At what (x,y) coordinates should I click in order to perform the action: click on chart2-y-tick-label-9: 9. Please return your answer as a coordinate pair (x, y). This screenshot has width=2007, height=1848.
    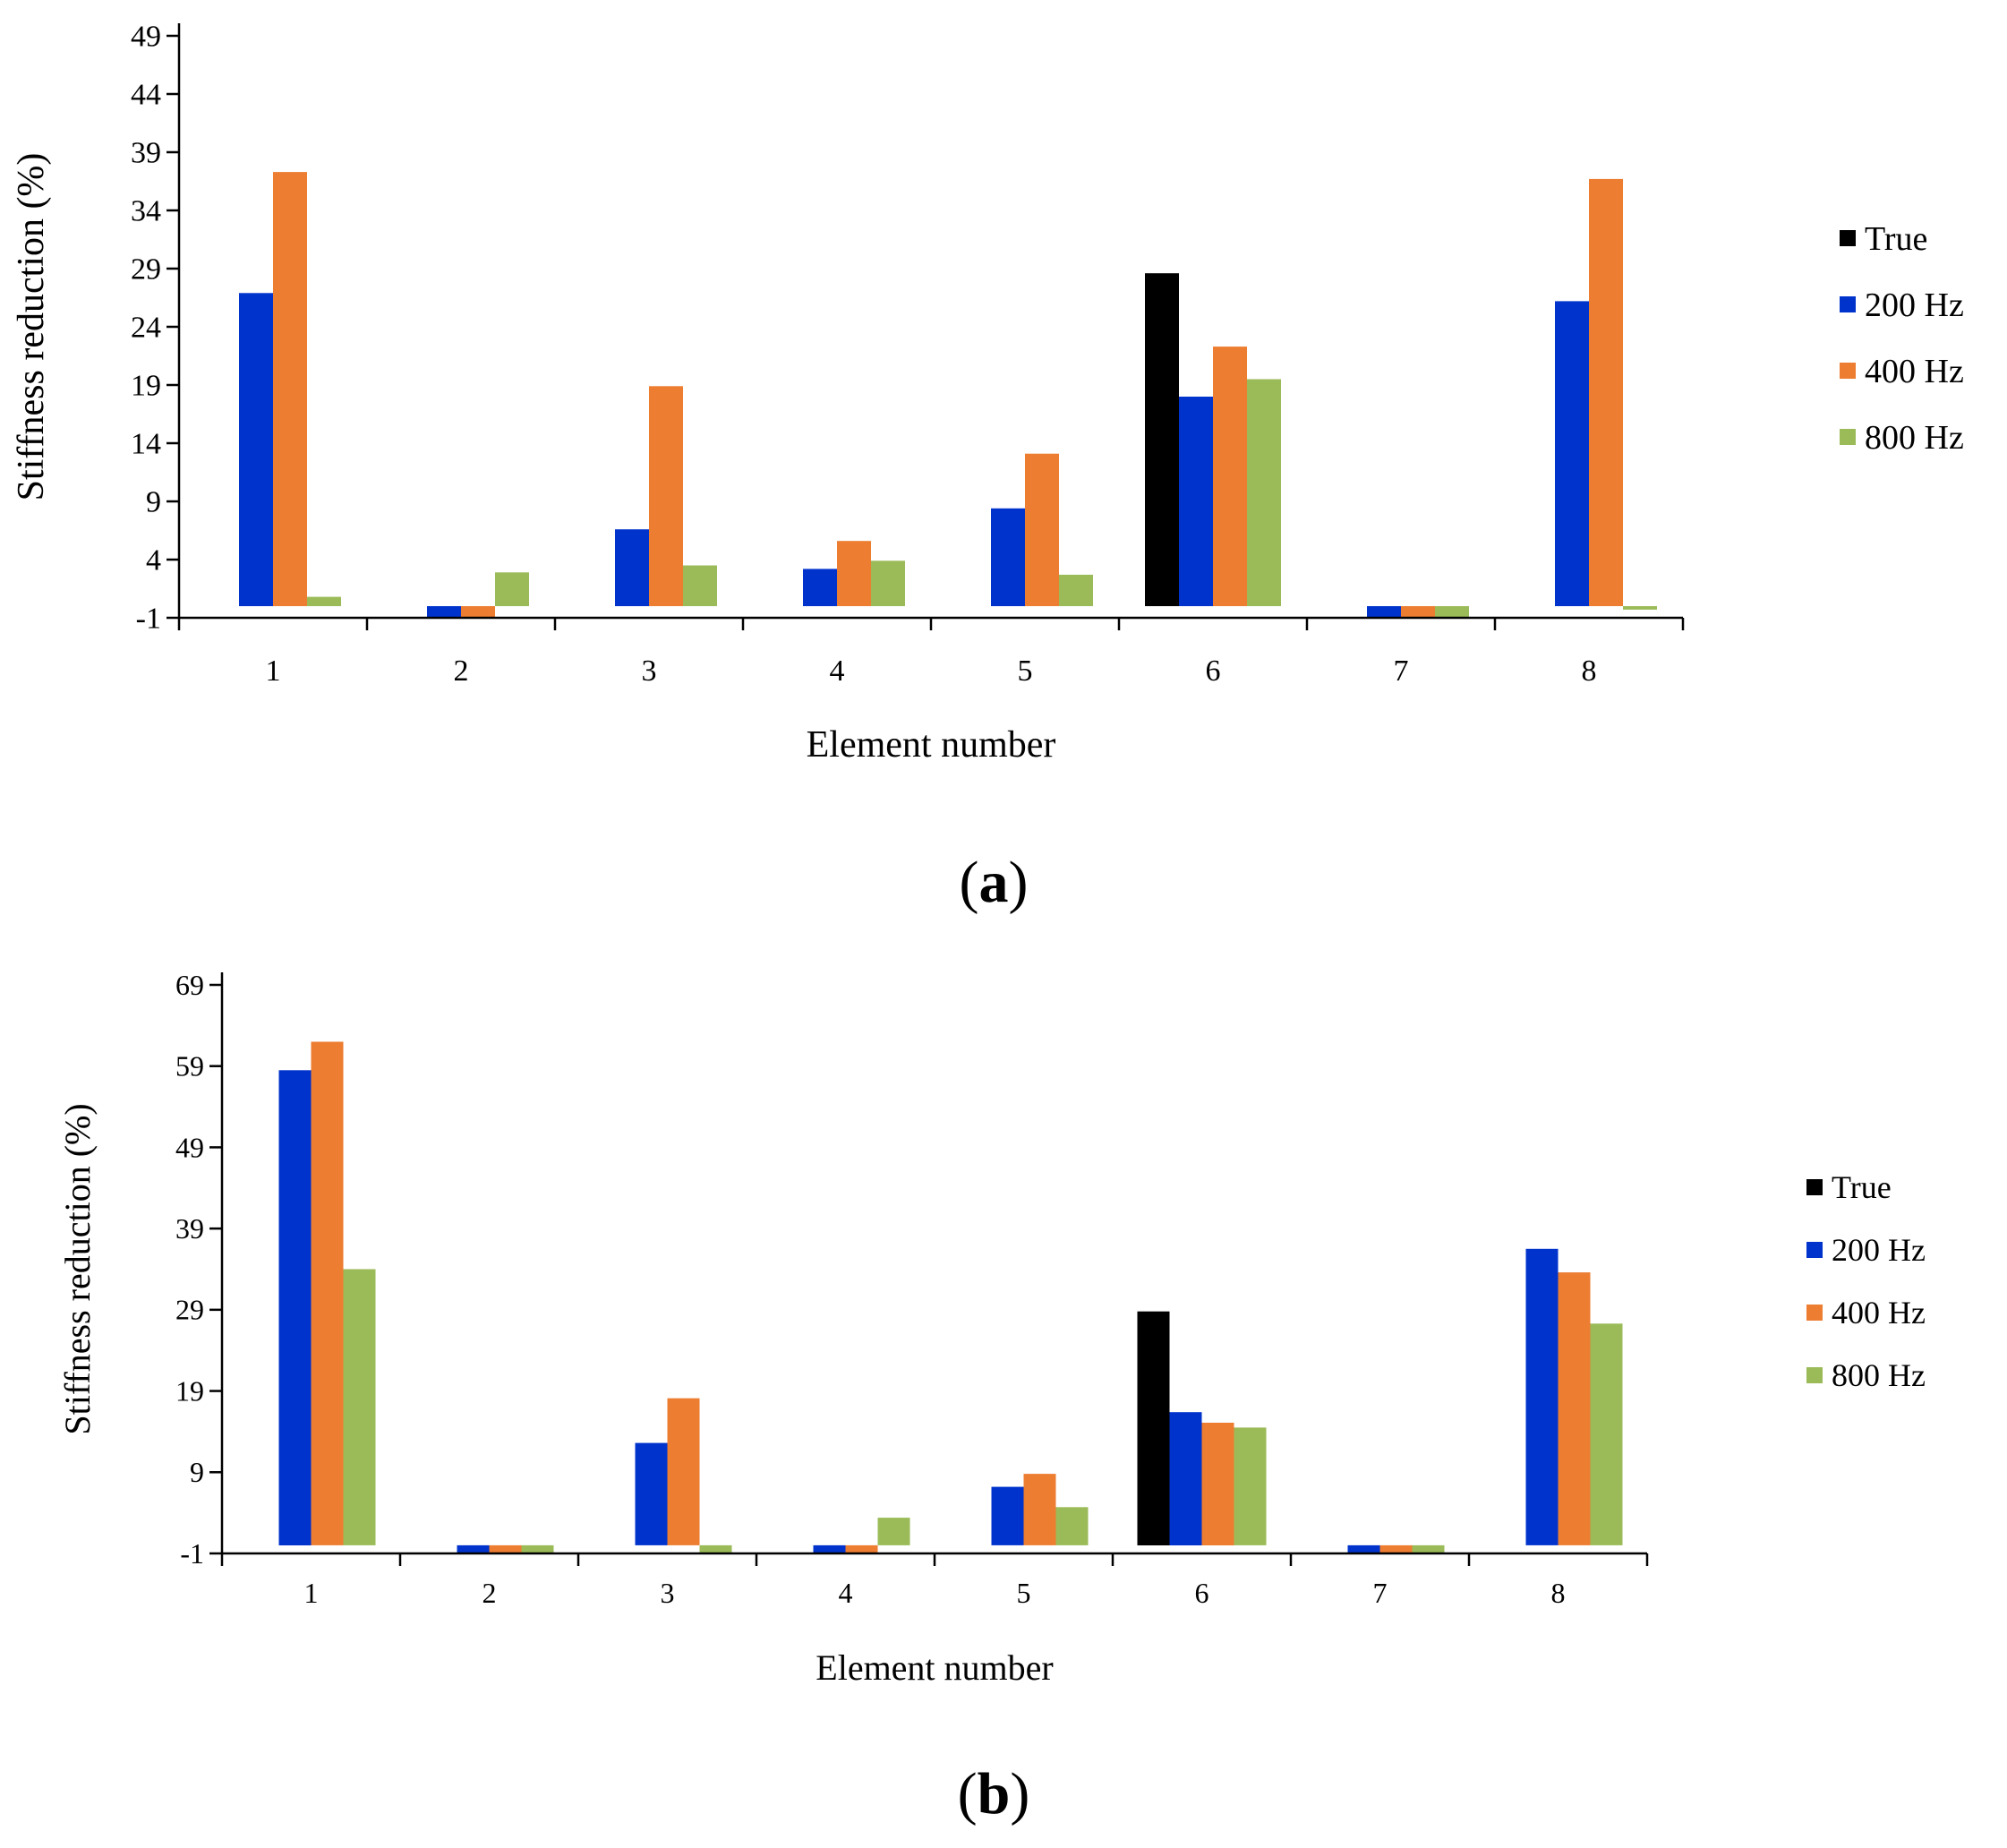
    Looking at the image, I should click on (197, 1472).